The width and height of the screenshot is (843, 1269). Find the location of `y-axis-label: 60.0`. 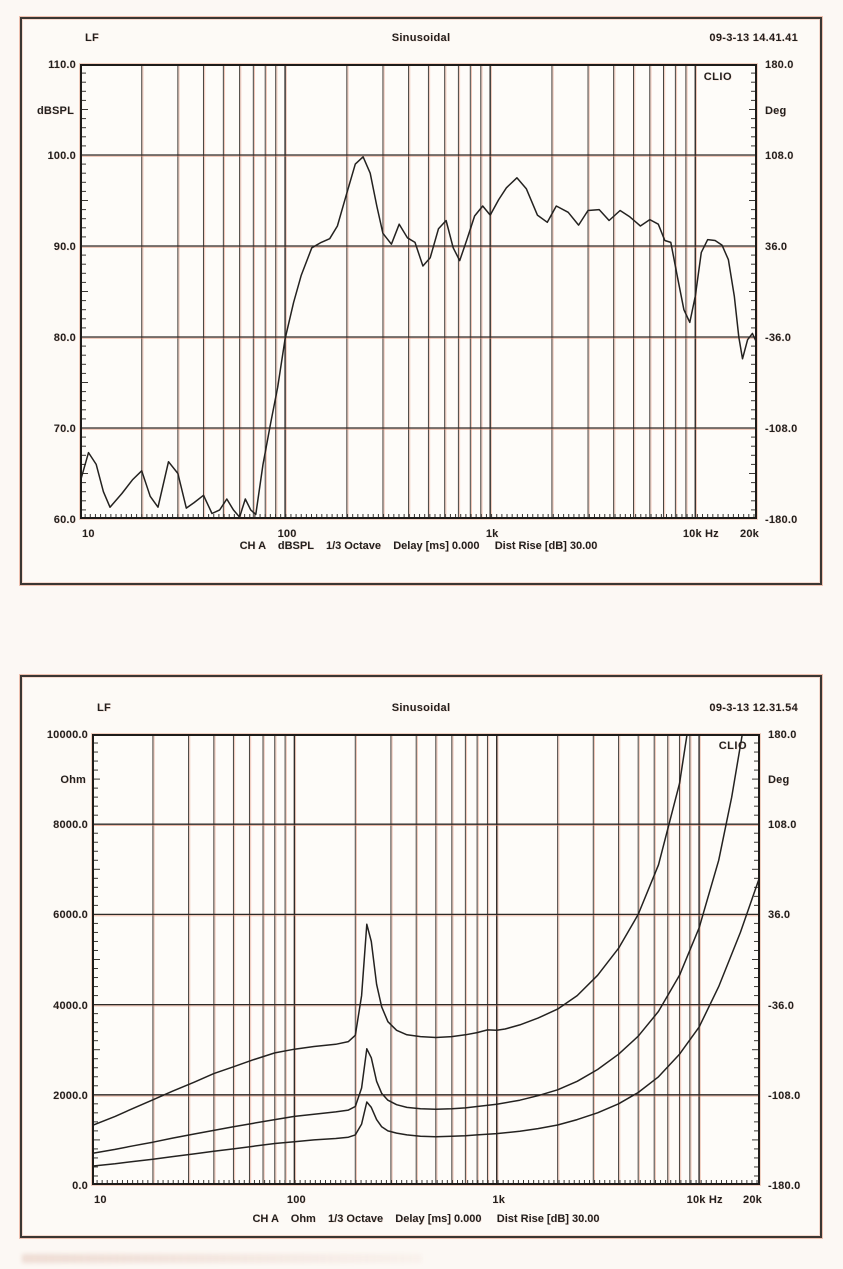

y-axis-label: 60.0 is located at coordinates (64, 520).